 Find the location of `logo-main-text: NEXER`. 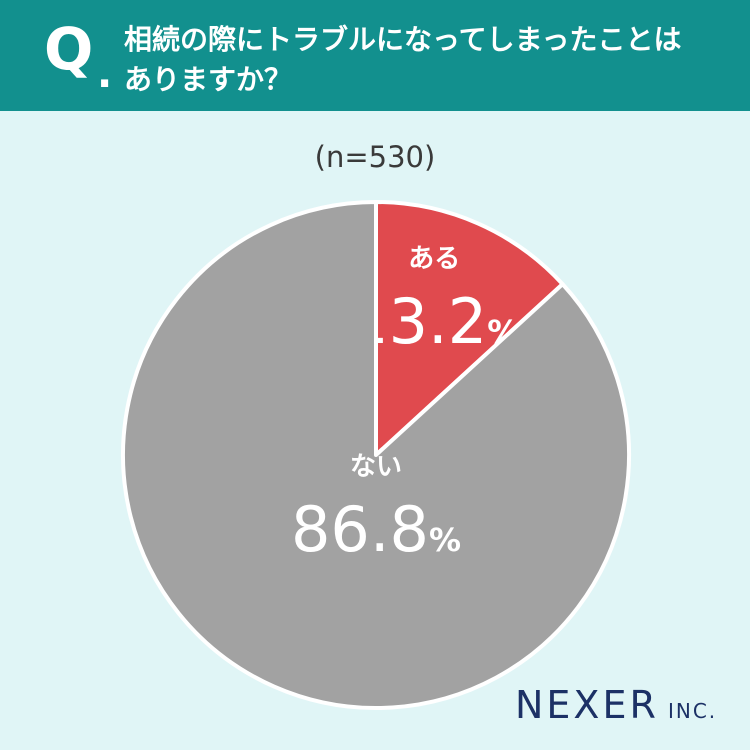

logo-main-text: NEXER is located at coordinates (587, 705).